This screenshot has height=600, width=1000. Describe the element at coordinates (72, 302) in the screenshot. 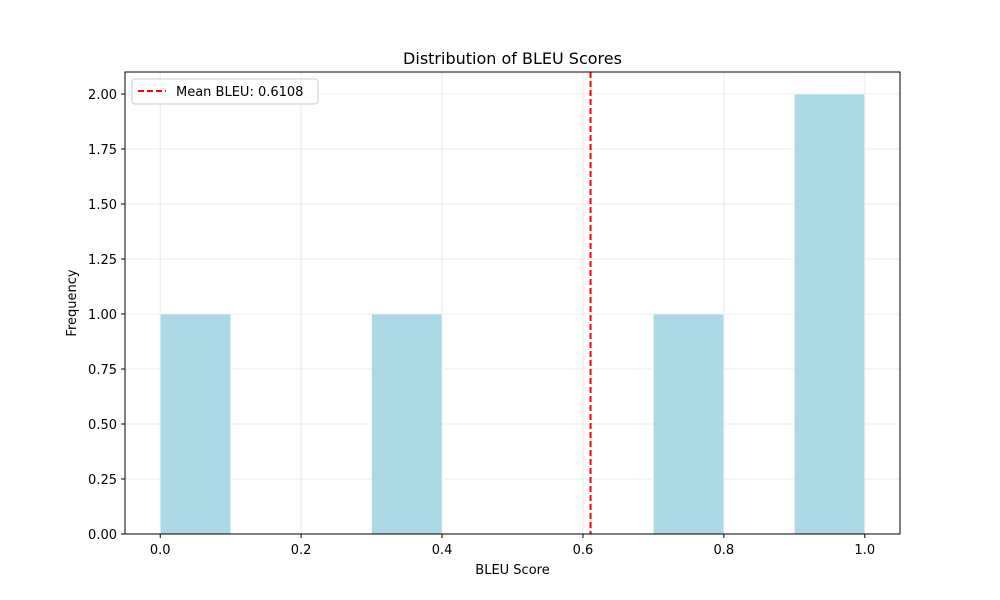

I see `y-axis-label: Frequency` at that location.